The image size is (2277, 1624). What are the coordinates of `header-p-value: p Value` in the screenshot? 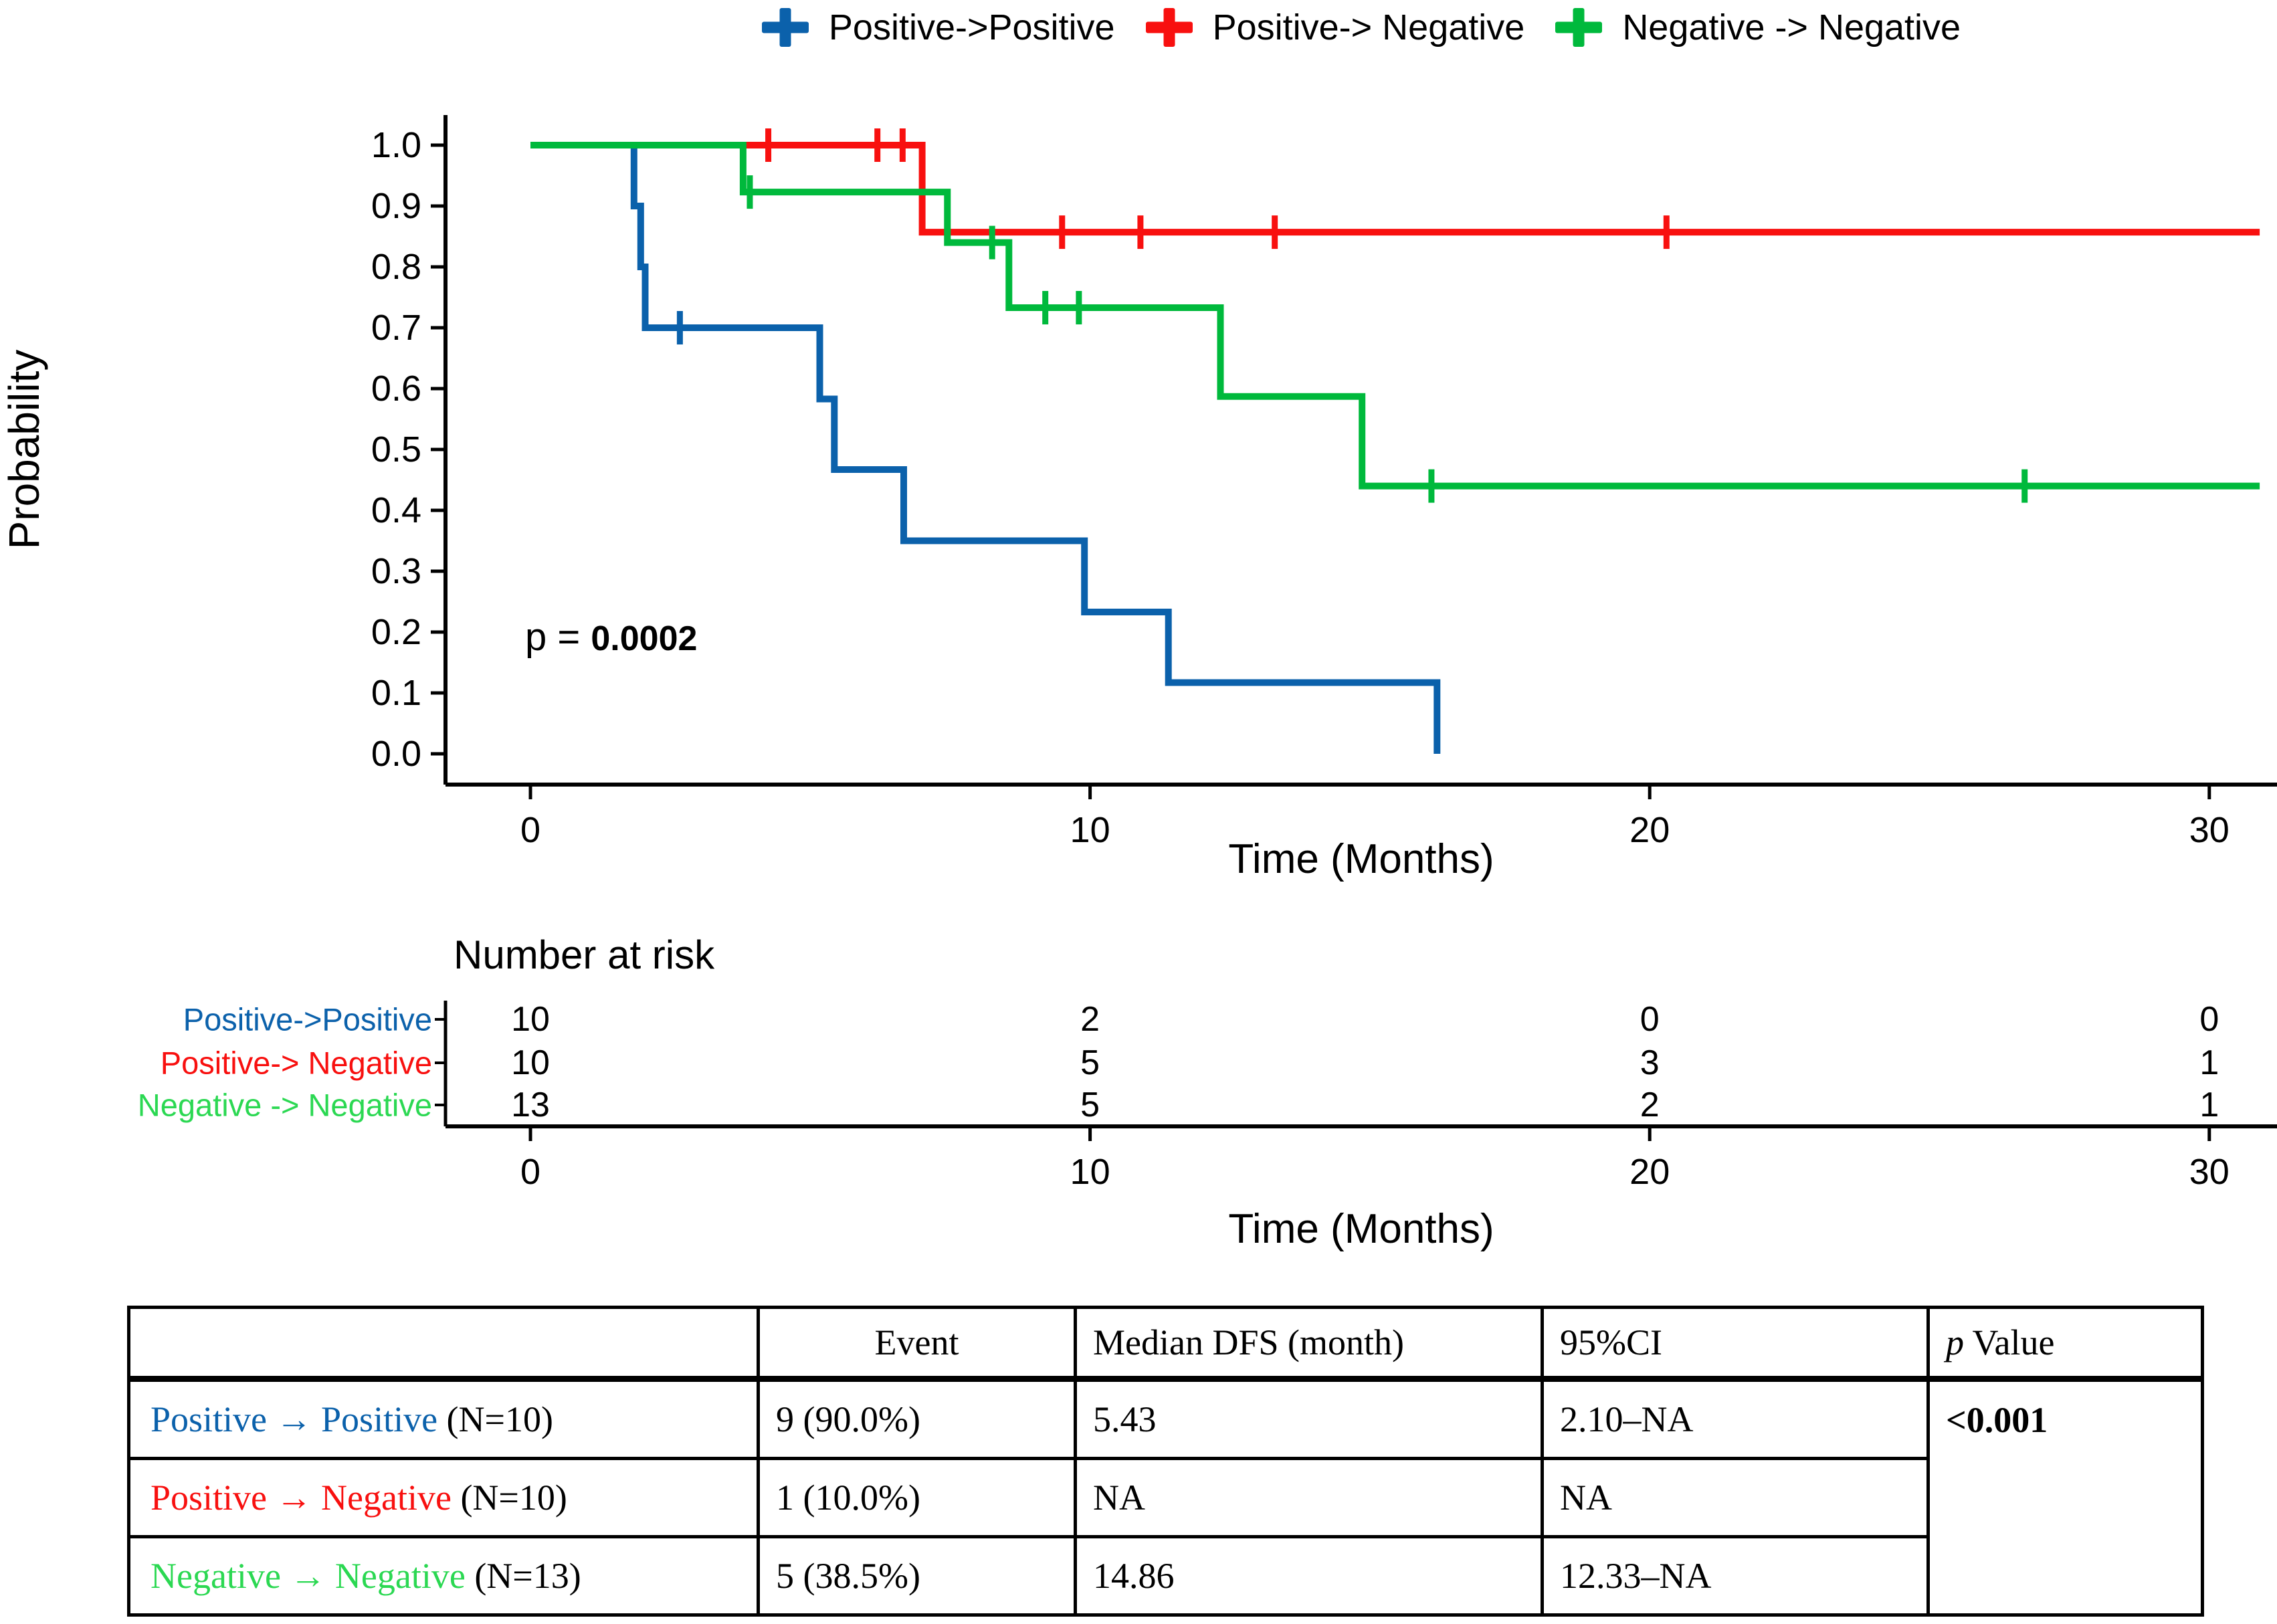 It's located at (2065, 1344).